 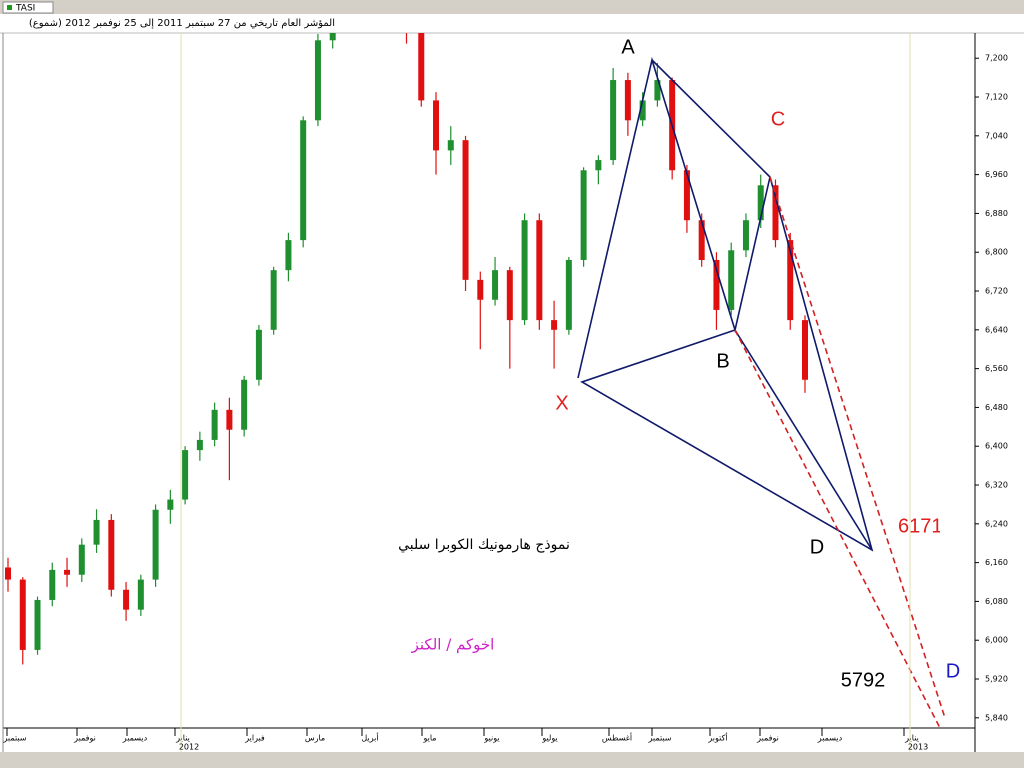 I want to click on y-tick-label: 6,080, so click(x=996, y=601).